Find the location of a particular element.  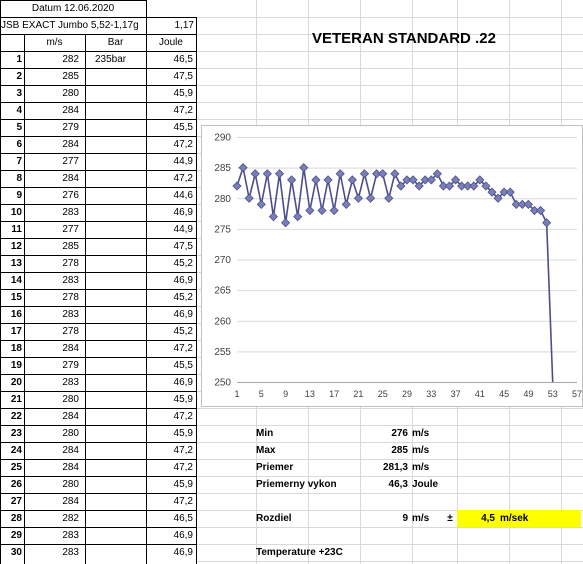

row-number: 18 is located at coordinates (16, 348).